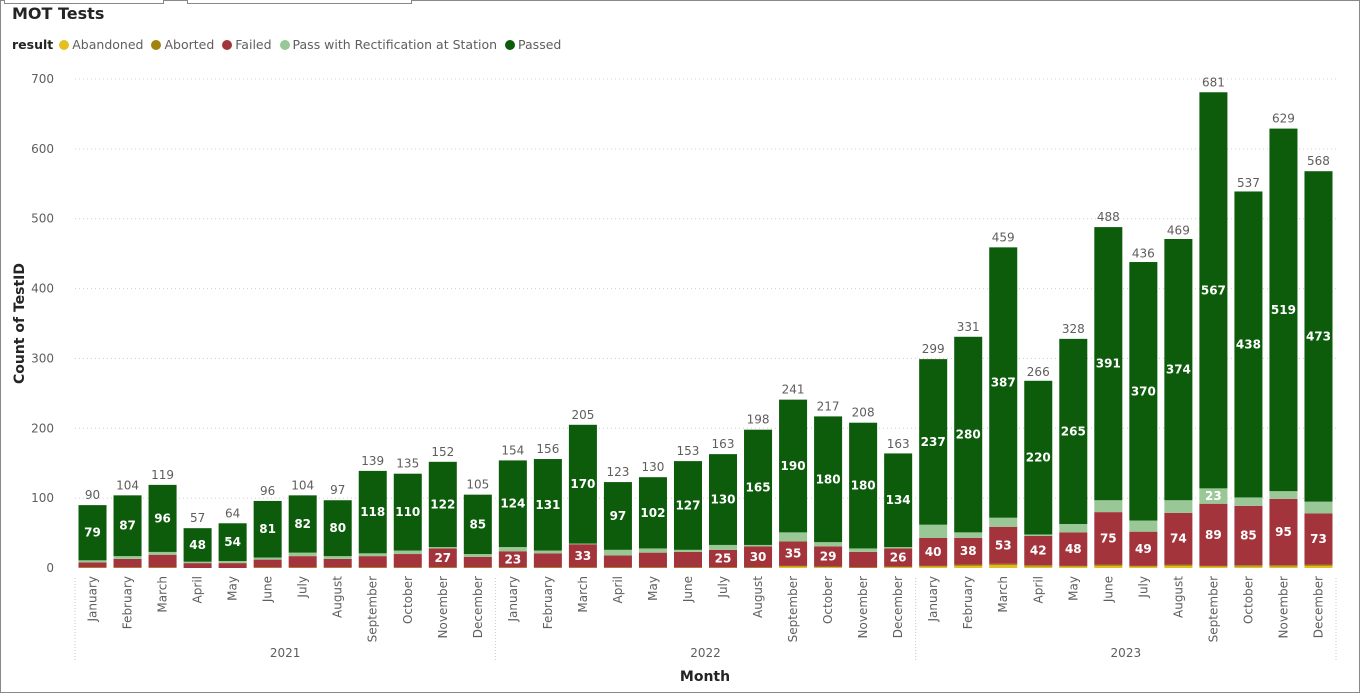  What do you see at coordinates (533, 44) in the screenshot?
I see `legend-item: Passed` at bounding box center [533, 44].